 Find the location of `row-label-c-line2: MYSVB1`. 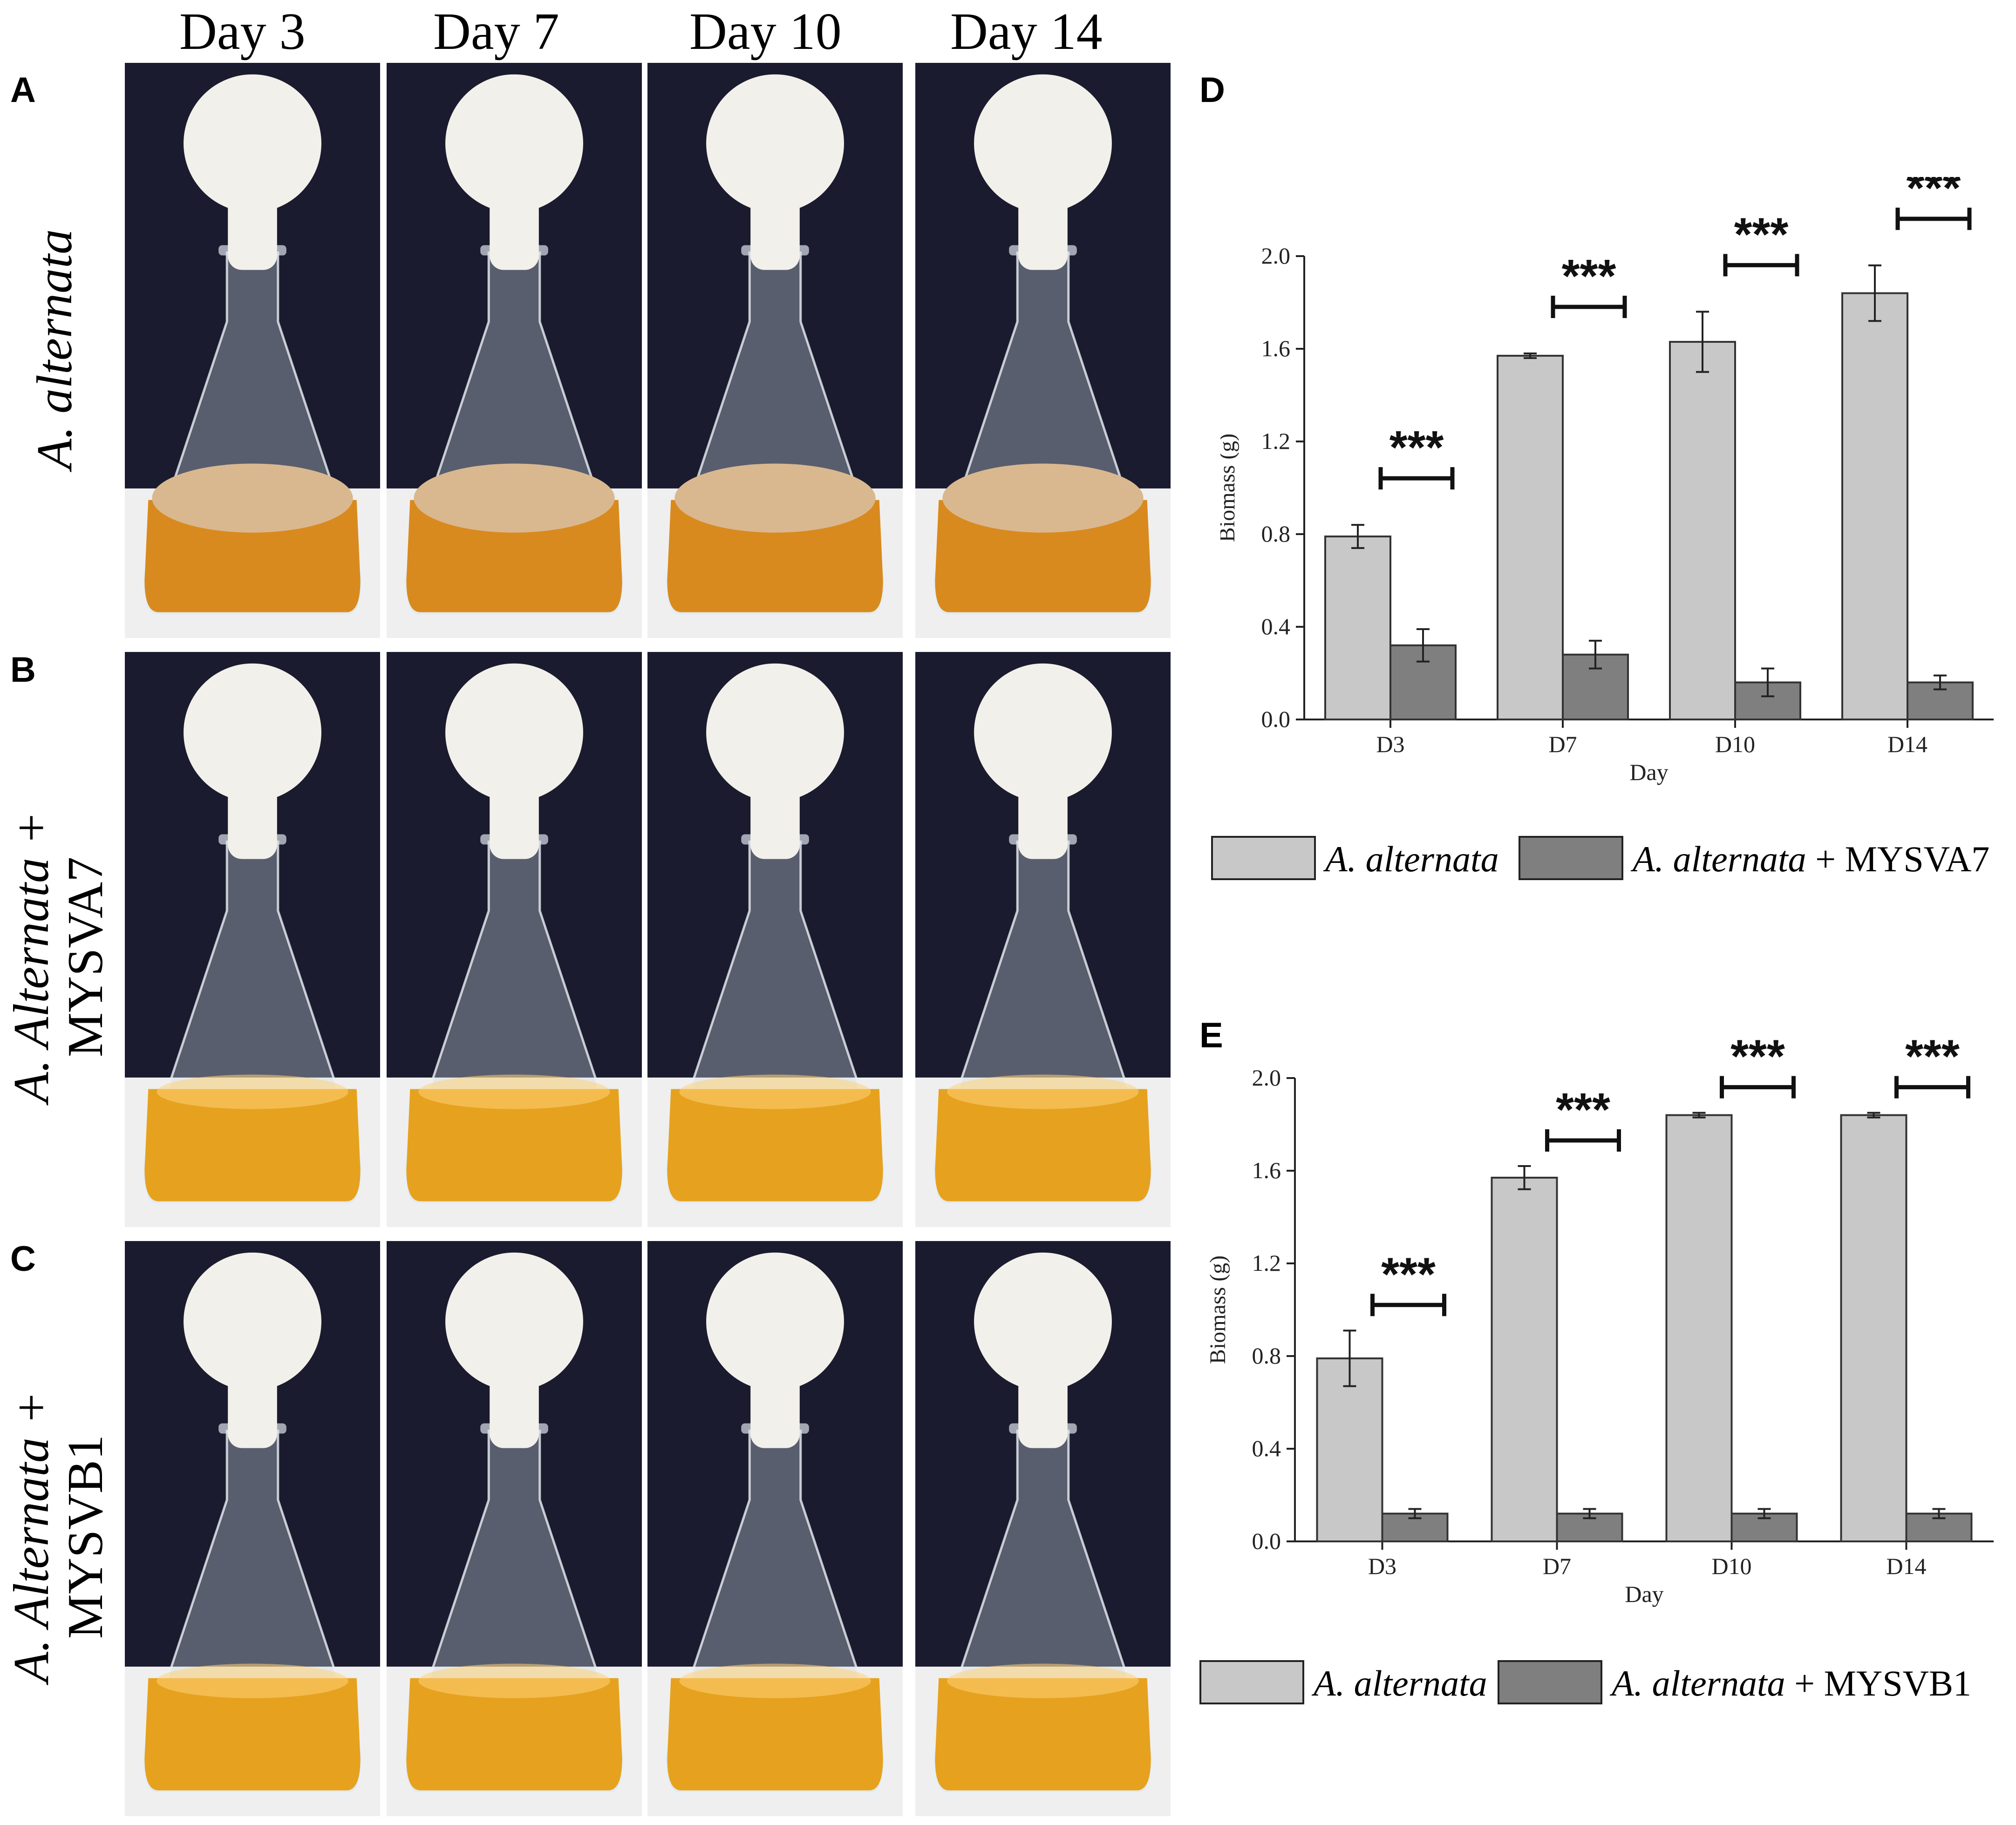

row-label-c-line2: MYSVB1 is located at coordinates (85, 1537).